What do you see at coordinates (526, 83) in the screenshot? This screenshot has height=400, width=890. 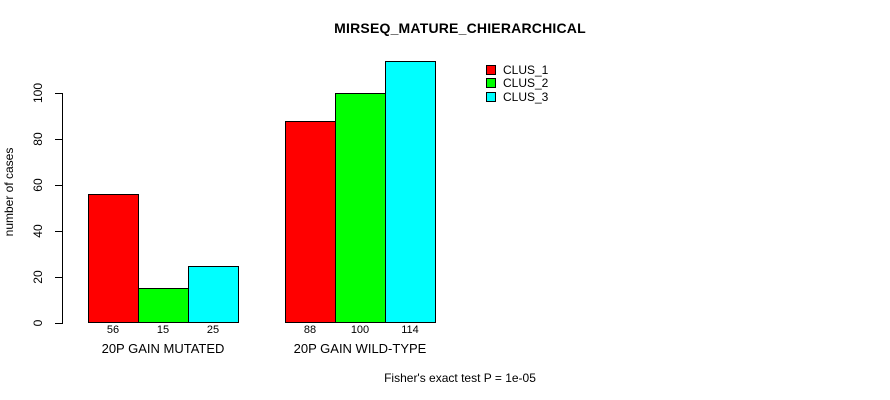 I see `legend-label: CLUS_2` at bounding box center [526, 83].